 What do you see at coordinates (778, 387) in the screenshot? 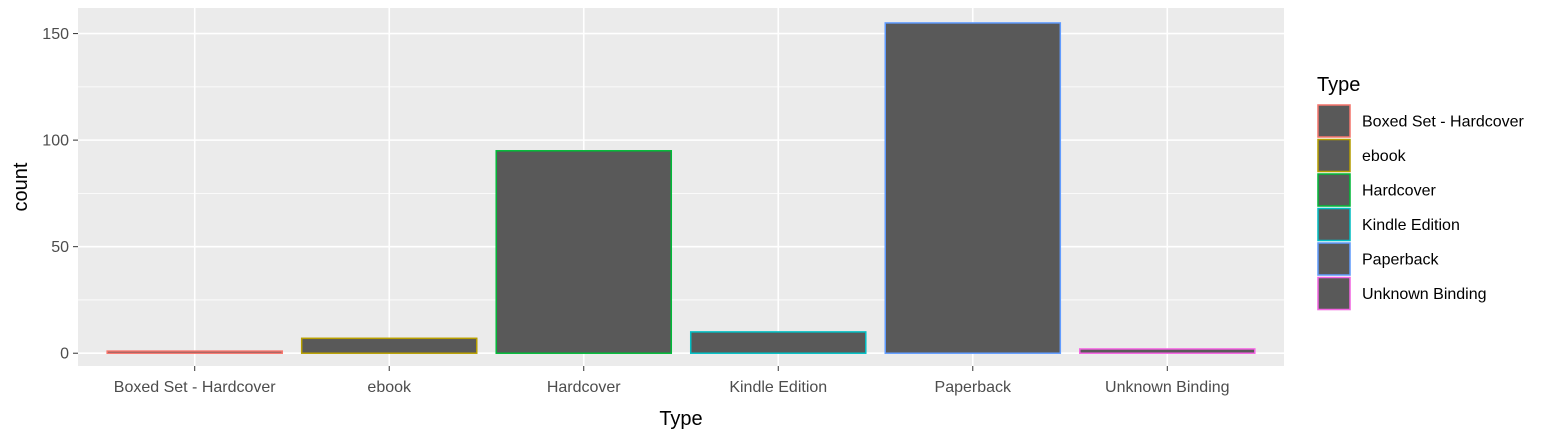
I see `x-tick-label: Kindle Edition` at bounding box center [778, 387].